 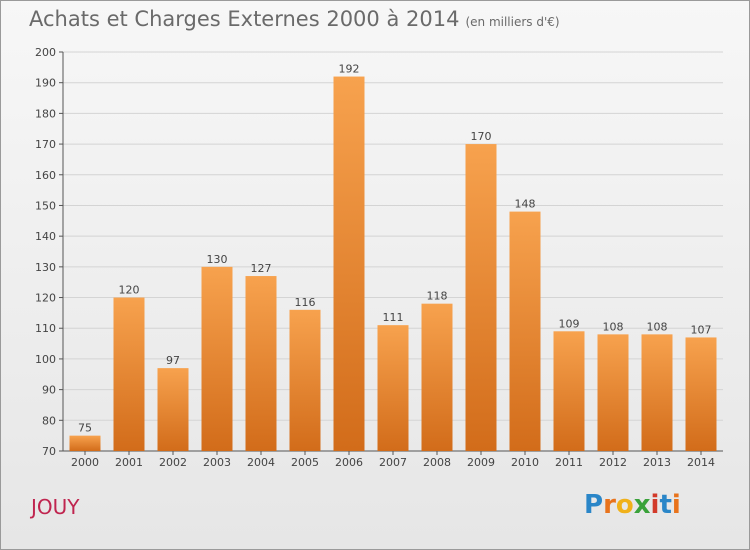 I want to click on y-tick-label: 110, so click(x=45, y=328).